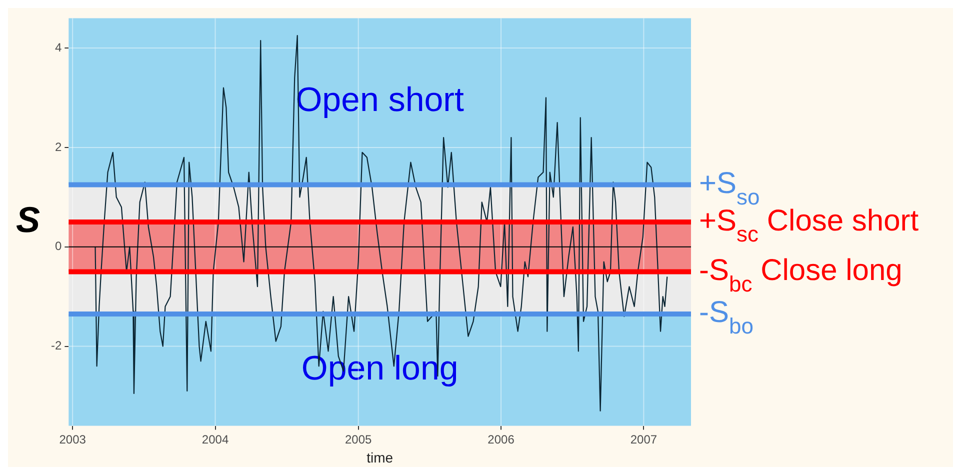 Image resolution: width=961 pixels, height=475 pixels. Describe the element at coordinates (380, 457) in the screenshot. I see `x-axis-title: time` at that location.